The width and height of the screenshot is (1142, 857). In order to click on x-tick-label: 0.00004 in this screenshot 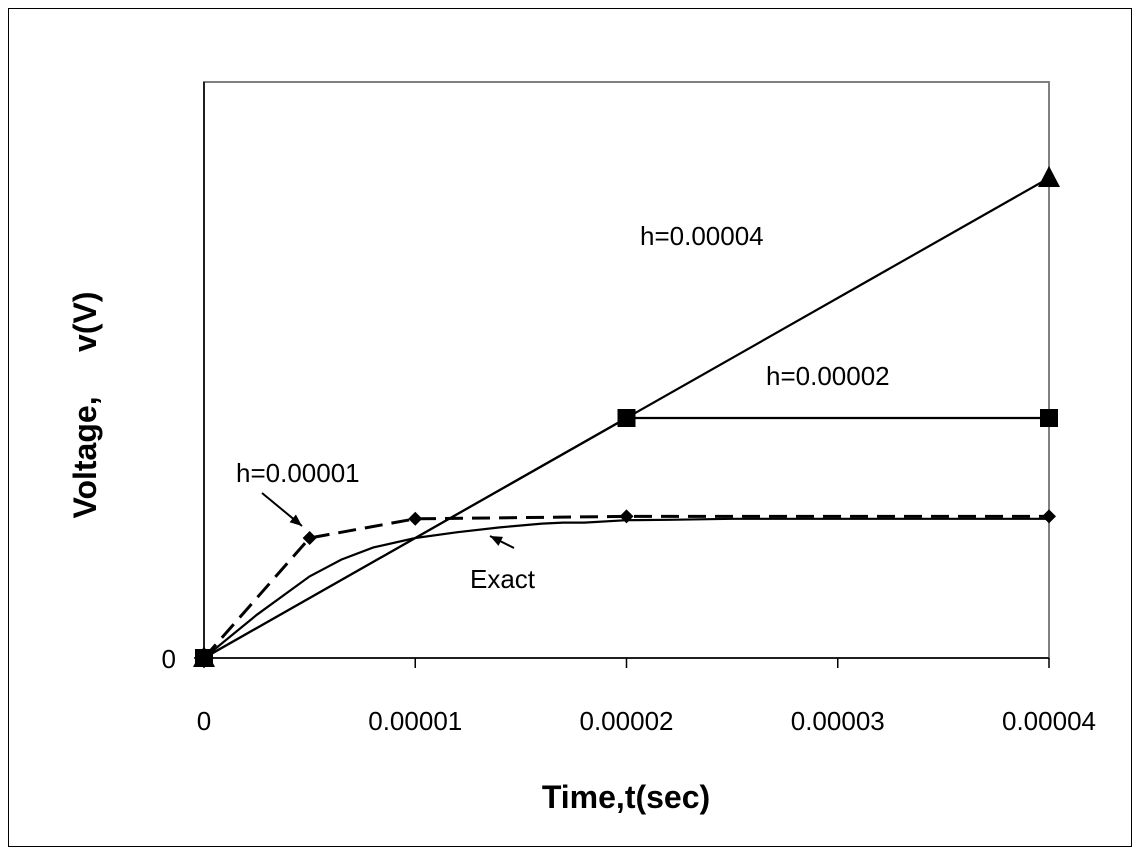, I will do `click(1049, 721)`.